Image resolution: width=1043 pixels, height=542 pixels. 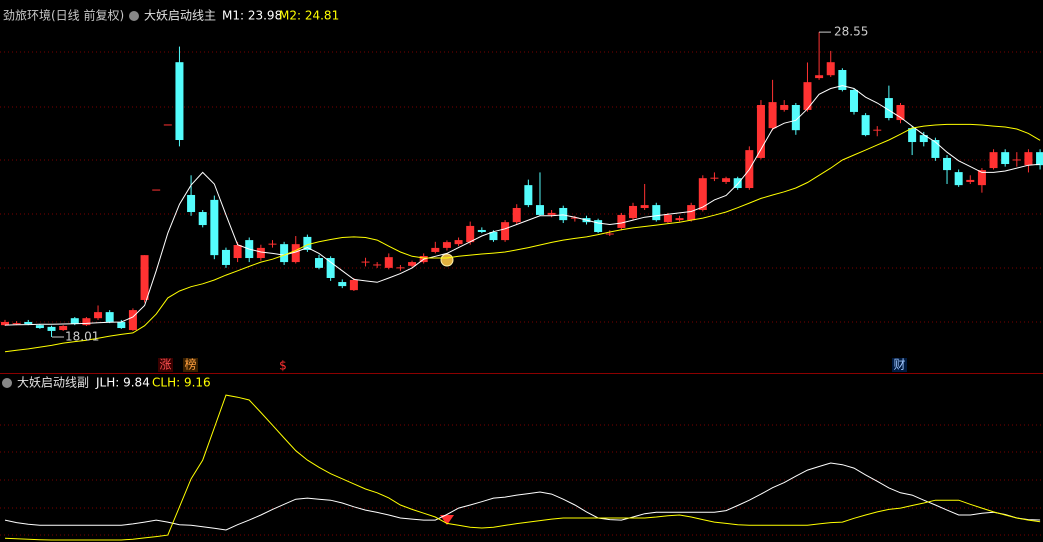 What do you see at coordinates (53, 383) in the screenshot?
I see `indicator-title: 大妖启动线副` at bounding box center [53, 383].